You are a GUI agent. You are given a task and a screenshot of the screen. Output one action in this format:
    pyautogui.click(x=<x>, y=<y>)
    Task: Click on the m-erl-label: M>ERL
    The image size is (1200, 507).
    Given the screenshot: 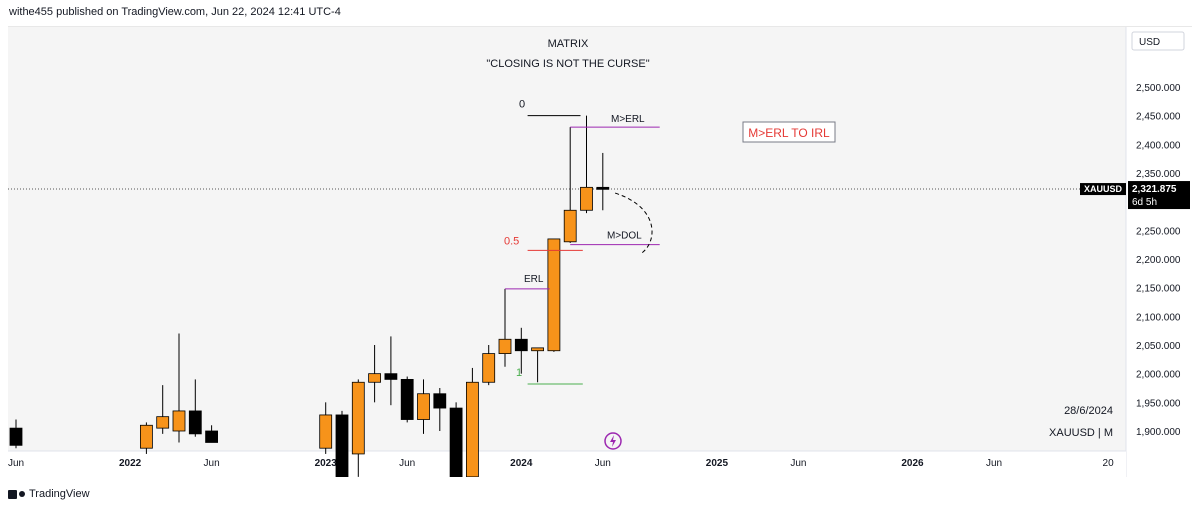 What is the action you would take?
    pyautogui.click(x=628, y=119)
    